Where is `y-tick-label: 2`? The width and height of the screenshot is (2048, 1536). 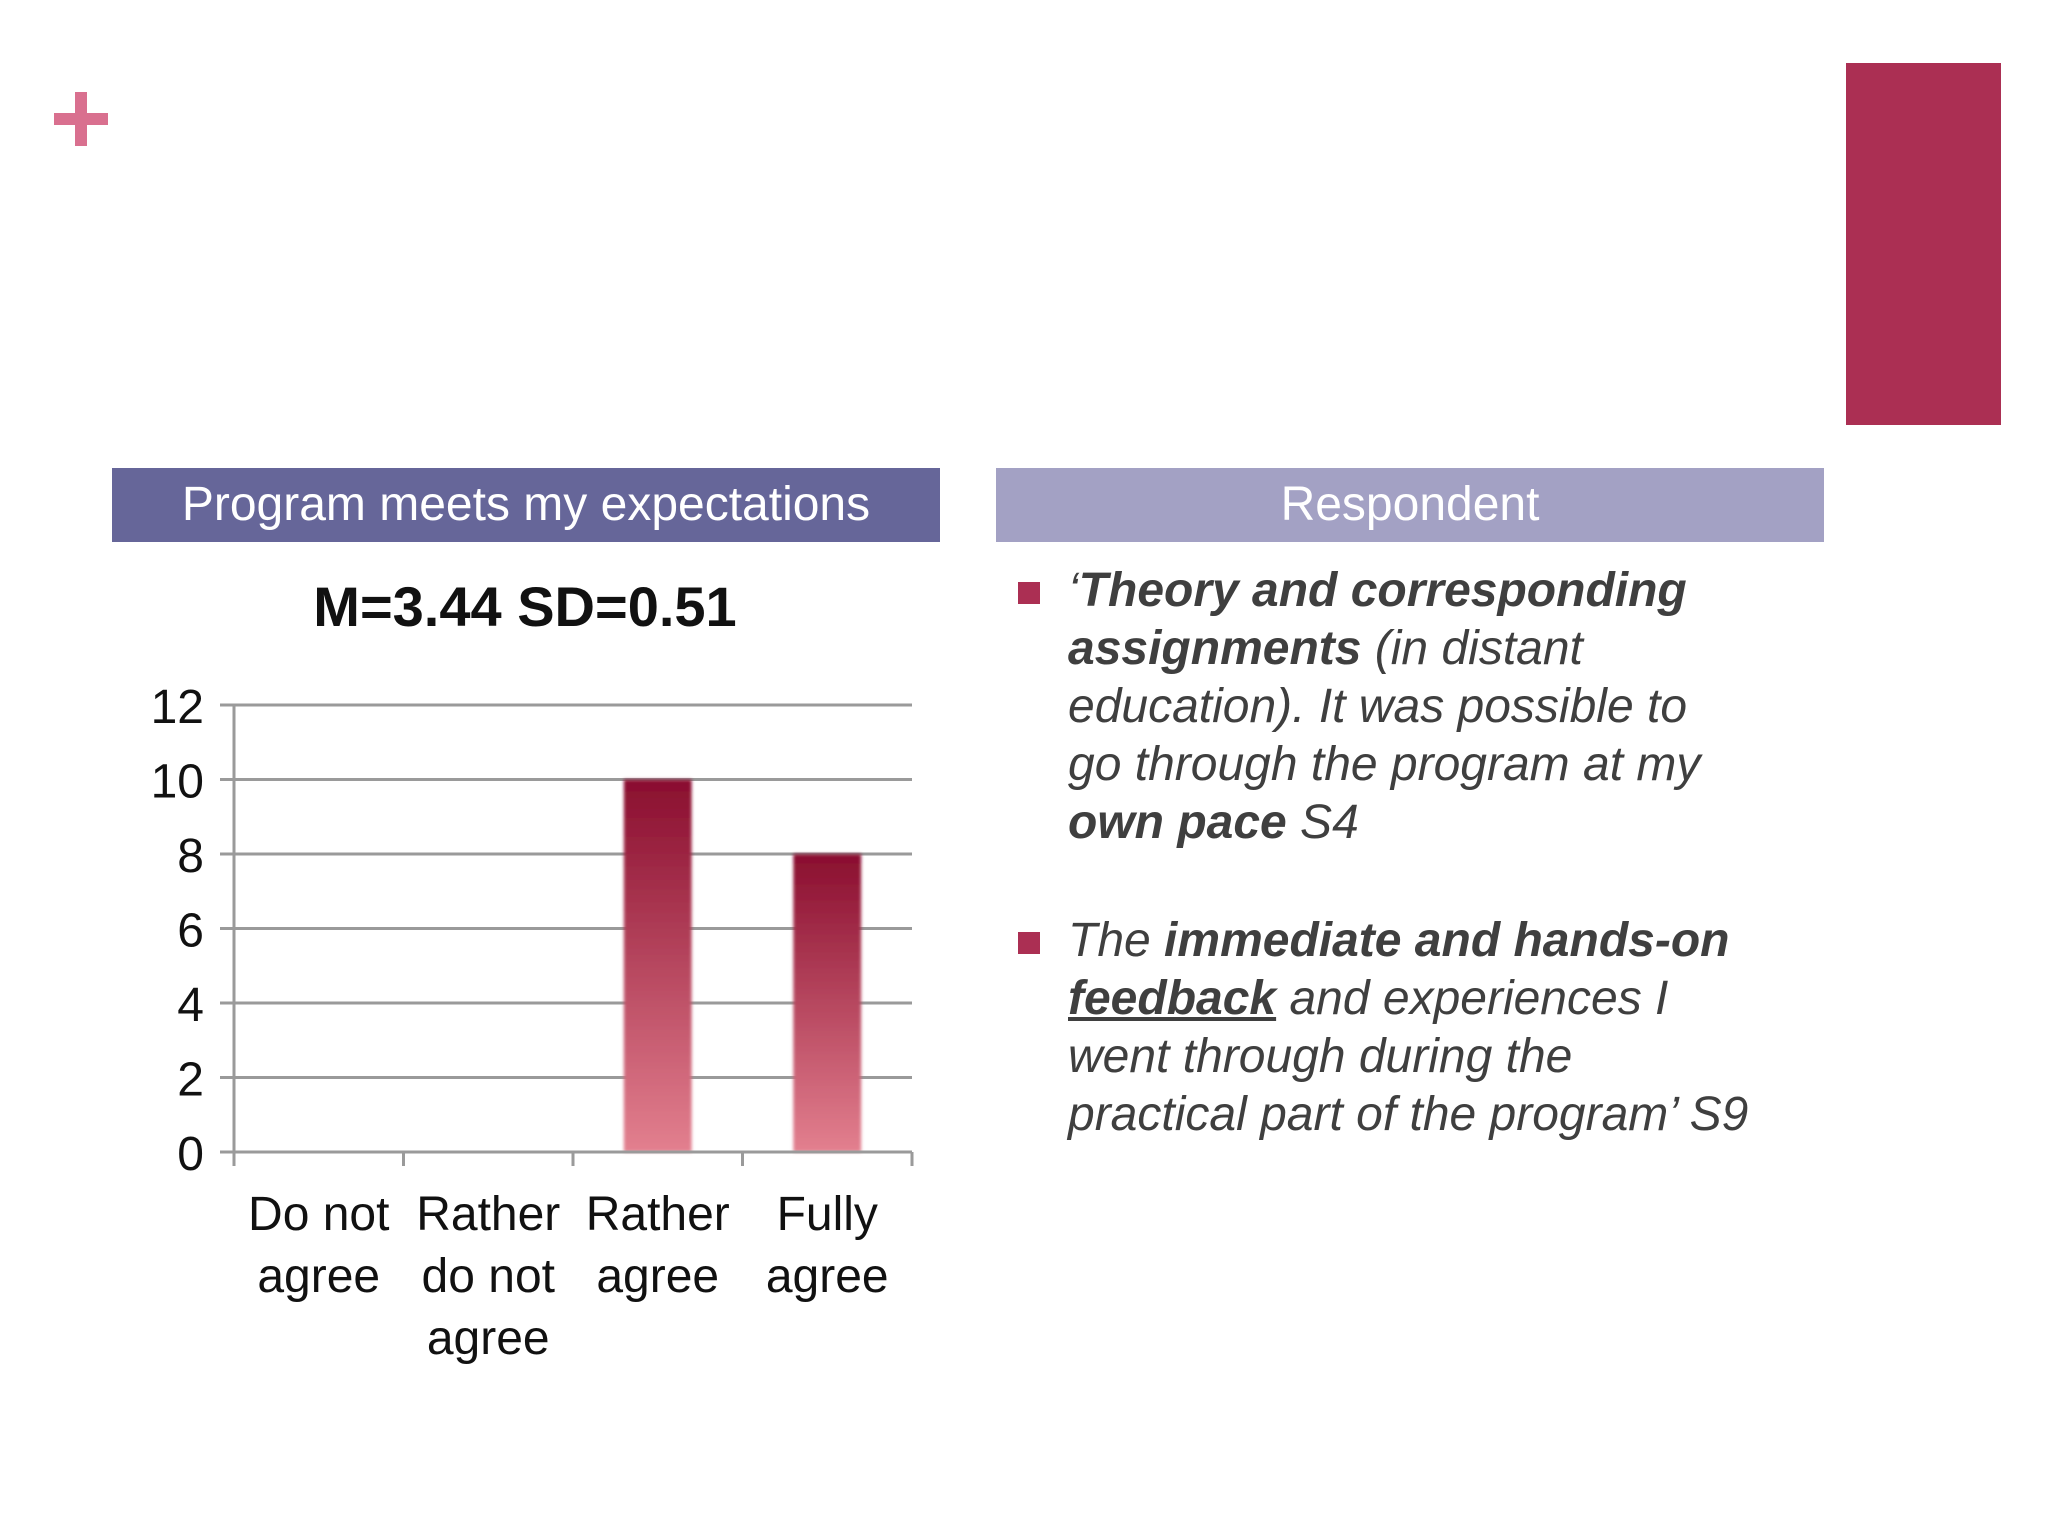
y-tick-label: 2 is located at coordinates (190, 1080).